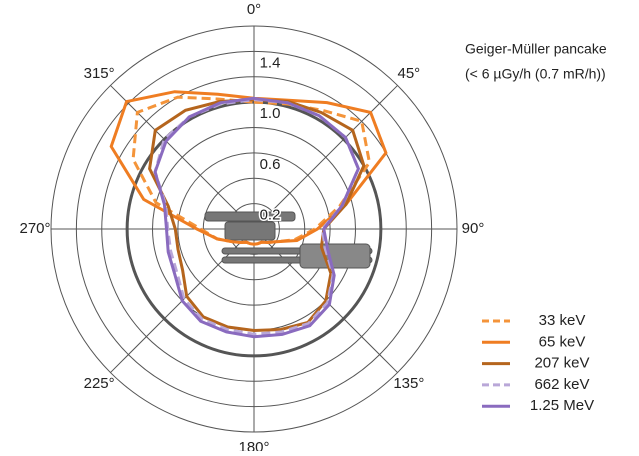  Describe the element at coordinates (561, 363) in the screenshot. I see `legend-label: 207 keV` at that location.